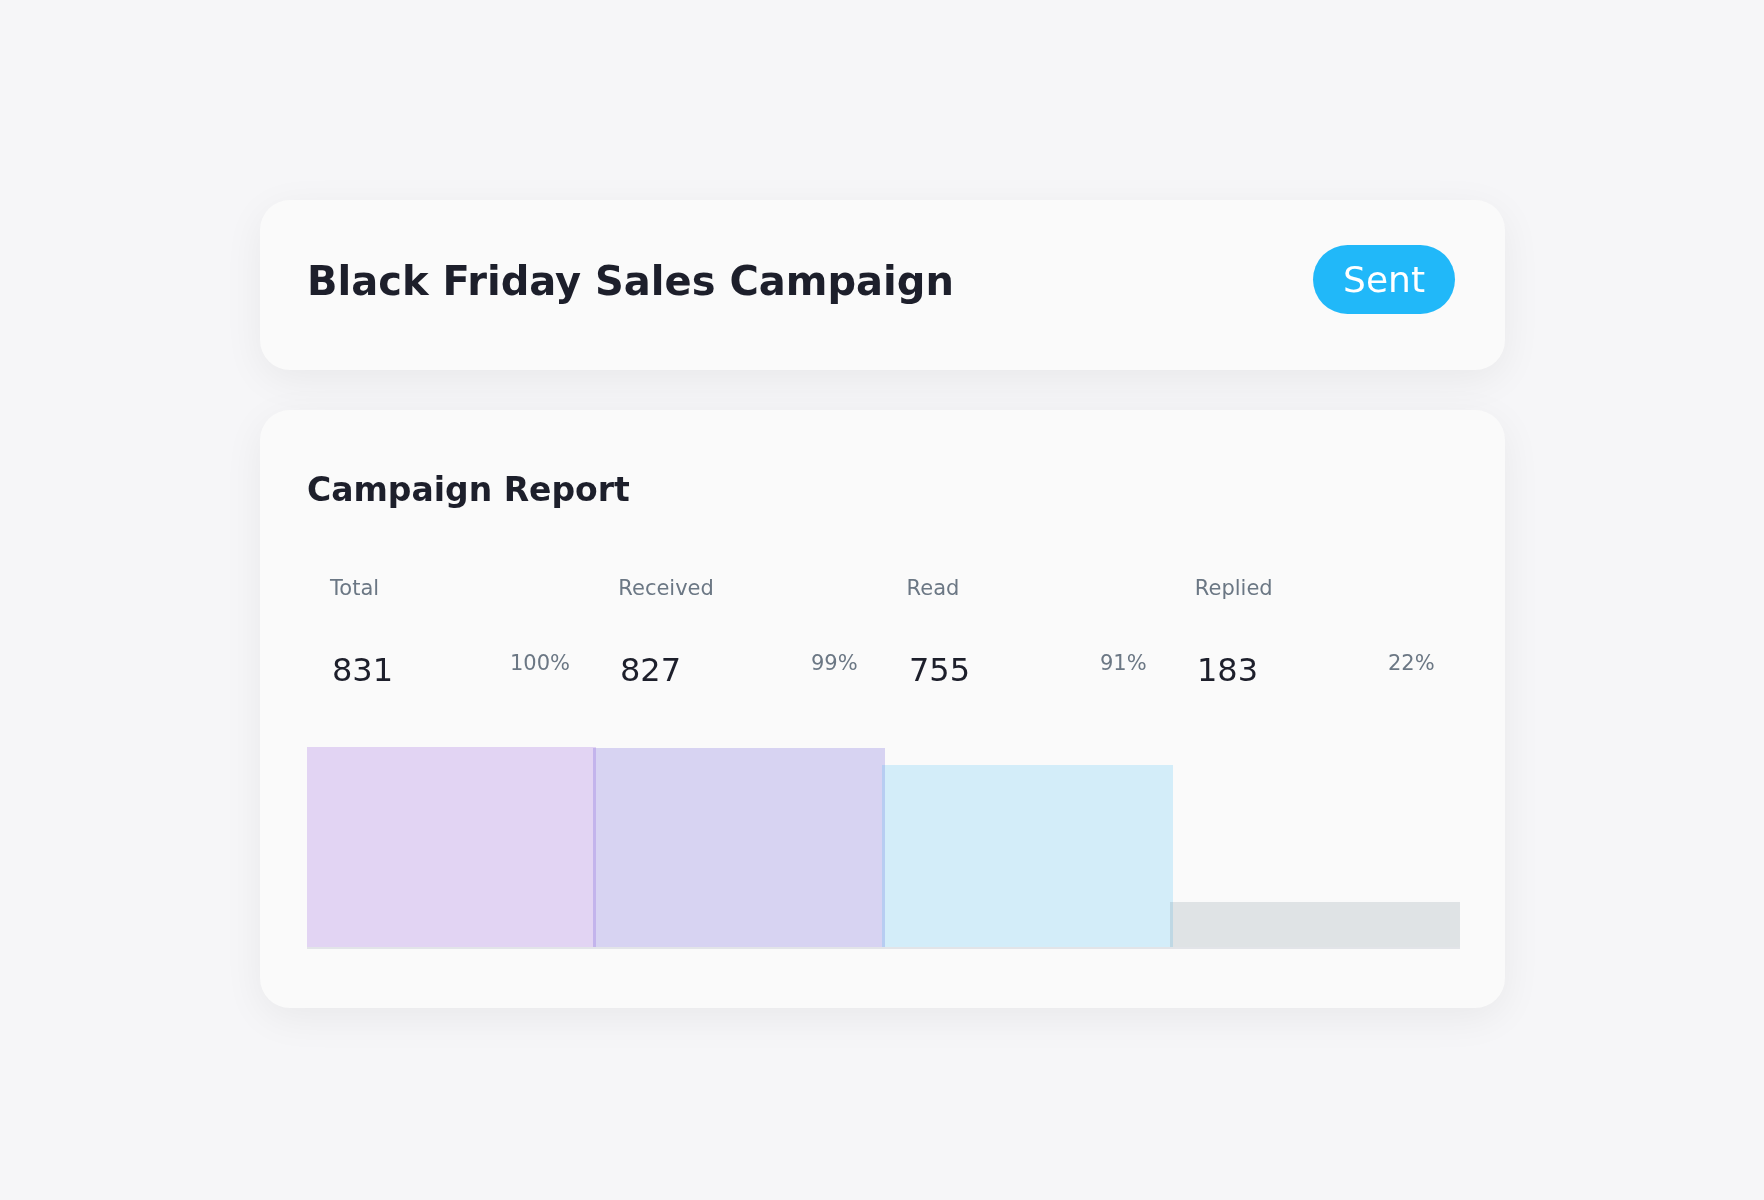 The width and height of the screenshot is (1764, 1200). Describe the element at coordinates (468, 489) in the screenshot. I see `chart-subtitle: Campaign Report` at that location.